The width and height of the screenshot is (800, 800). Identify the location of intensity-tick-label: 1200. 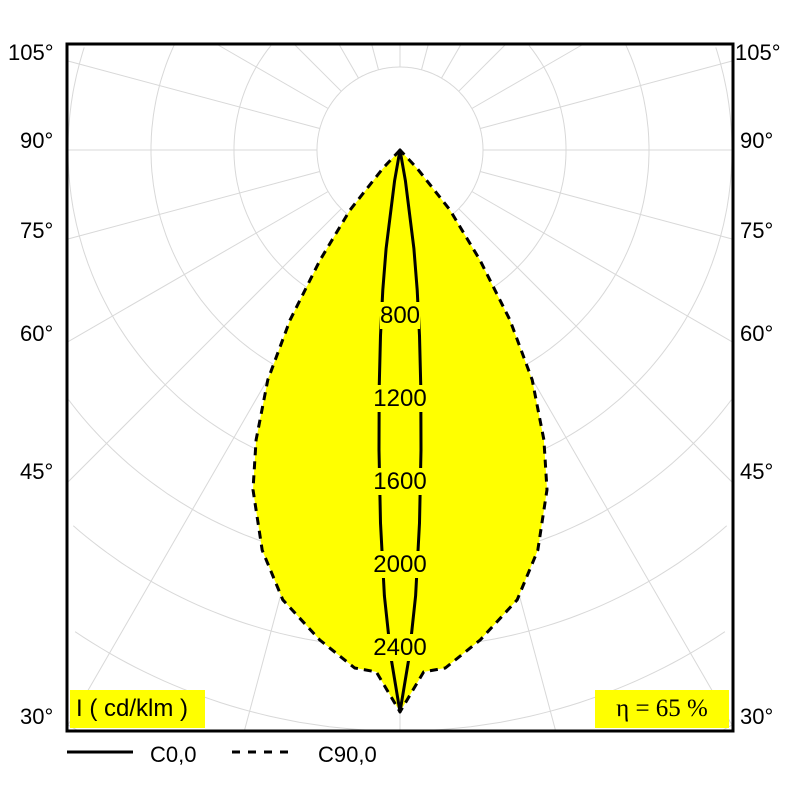
(400, 398).